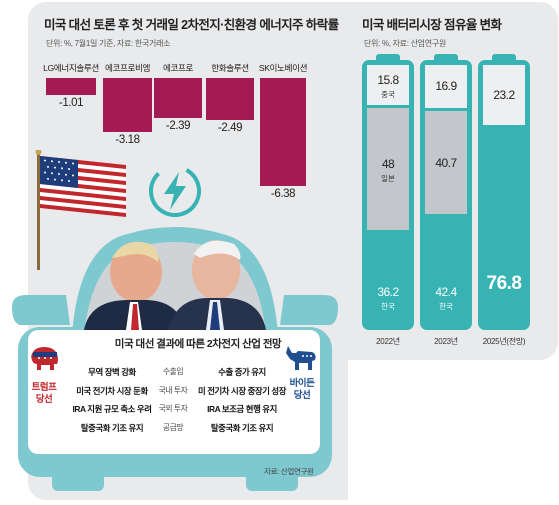 The image size is (559, 505). I want to click on outlook-trump-cell: 탈중국화 기조 유지, so click(112, 427).